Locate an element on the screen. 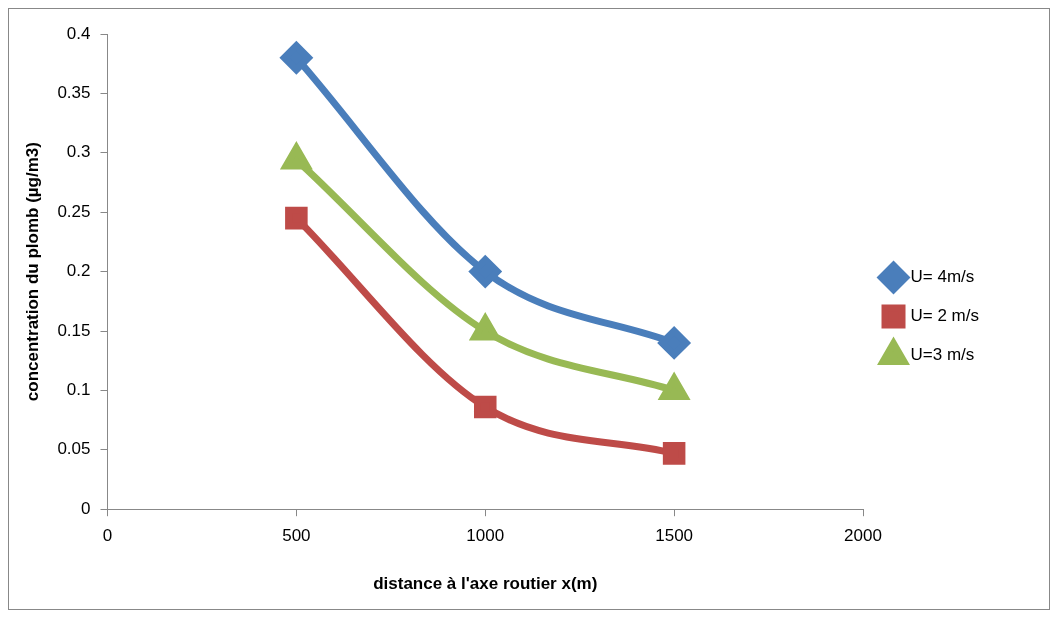 The width and height of the screenshot is (1060, 622). x-tick-label: 2000 is located at coordinates (863, 536).